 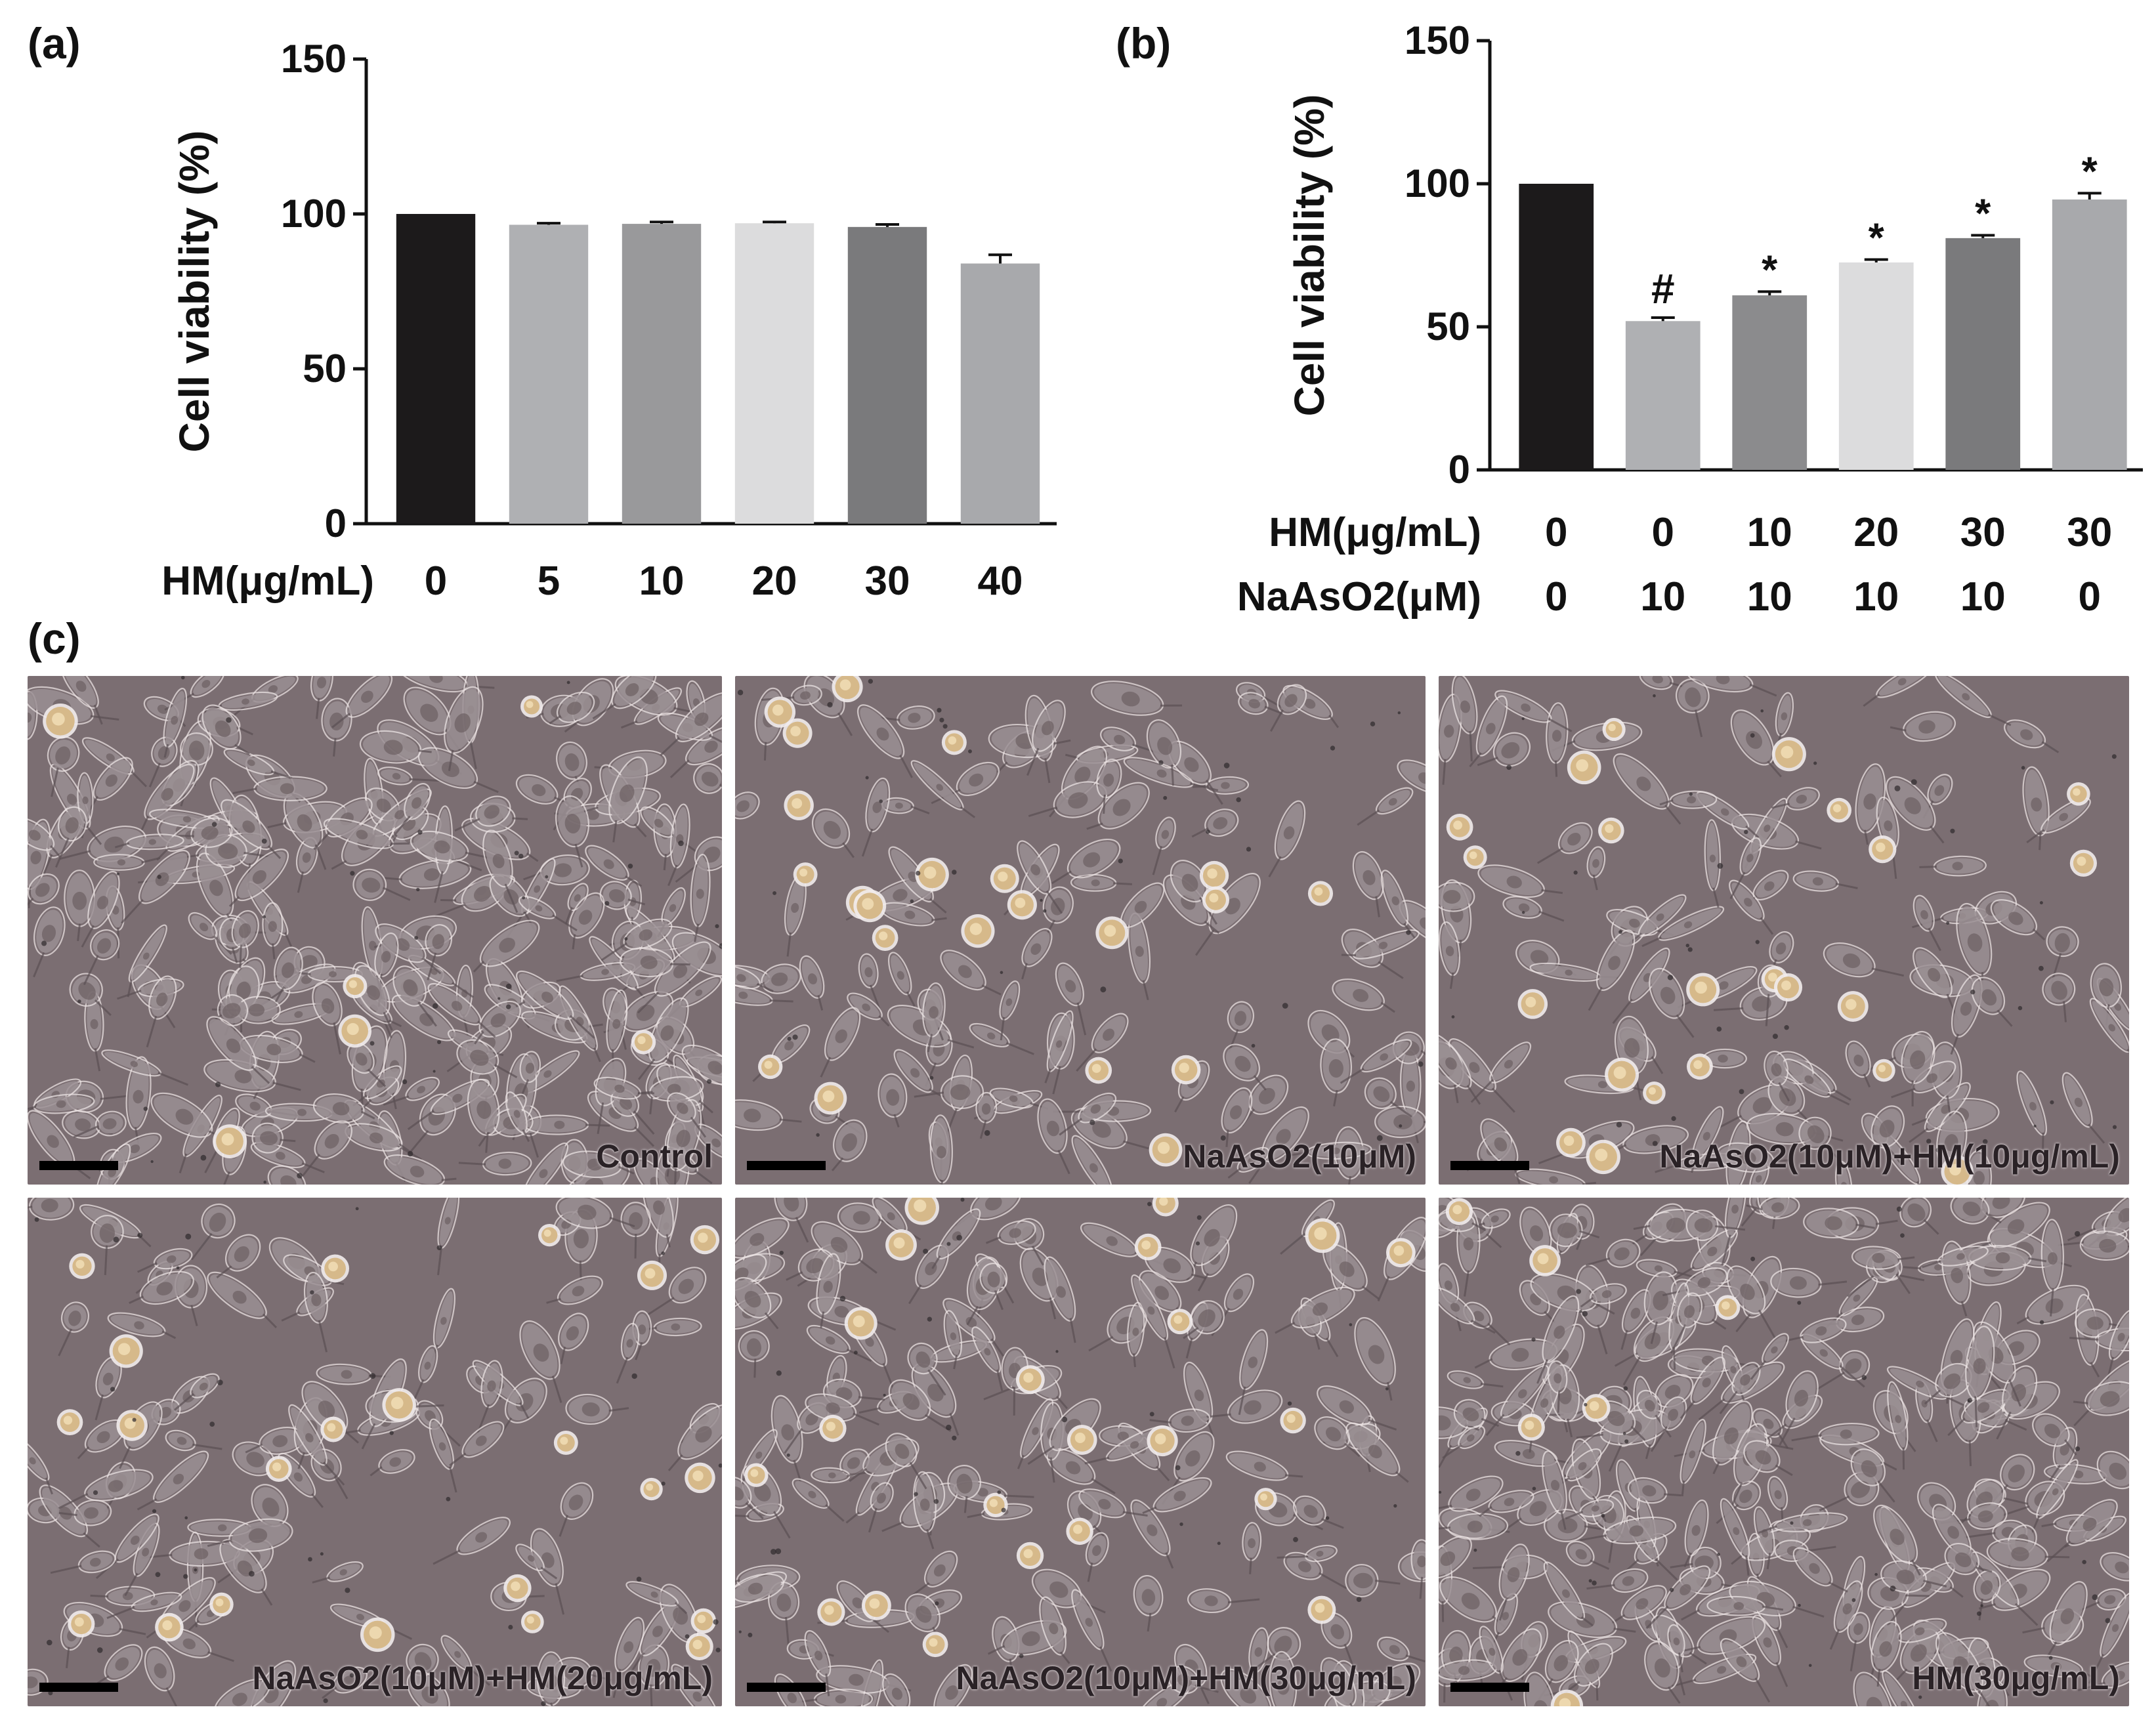 What do you see at coordinates (482, 1678) in the screenshot?
I see `micrograph-caption: NaAsO2(10μM)+HM(20μg/mL)` at bounding box center [482, 1678].